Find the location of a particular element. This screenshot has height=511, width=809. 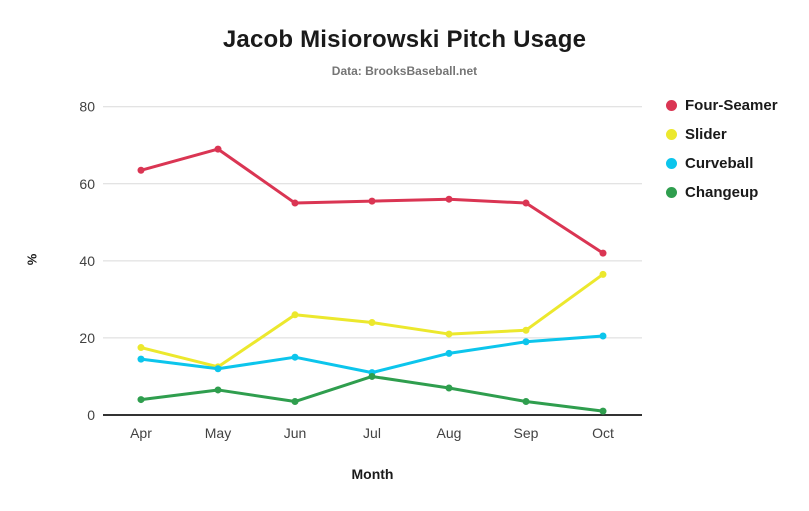

data-point-four-seamer-aug is located at coordinates (449, 199).